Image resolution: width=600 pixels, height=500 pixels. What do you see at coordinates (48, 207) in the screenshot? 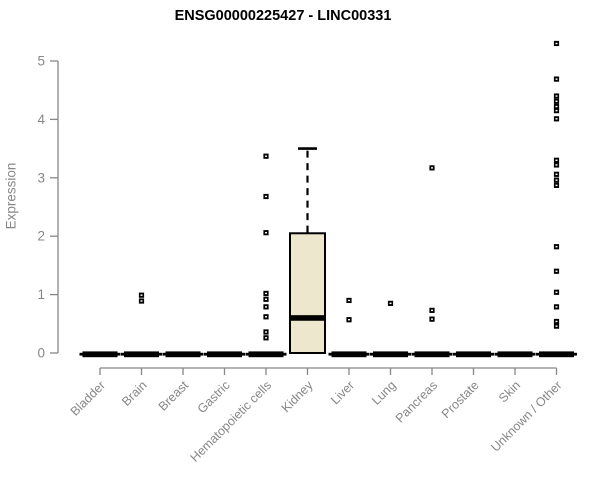
I see `y-axis: 0 1 2 3 4 5` at bounding box center [48, 207].